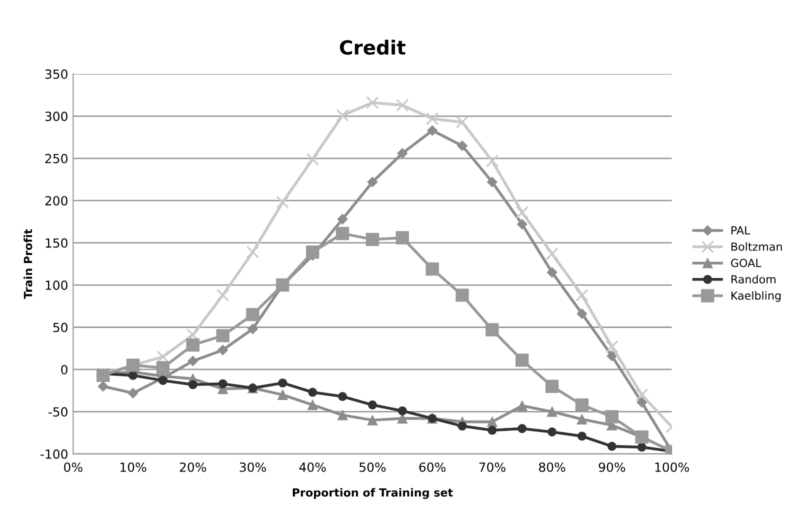  What do you see at coordinates (672, 467) in the screenshot?
I see `x-tick-label: 100%` at bounding box center [672, 467].